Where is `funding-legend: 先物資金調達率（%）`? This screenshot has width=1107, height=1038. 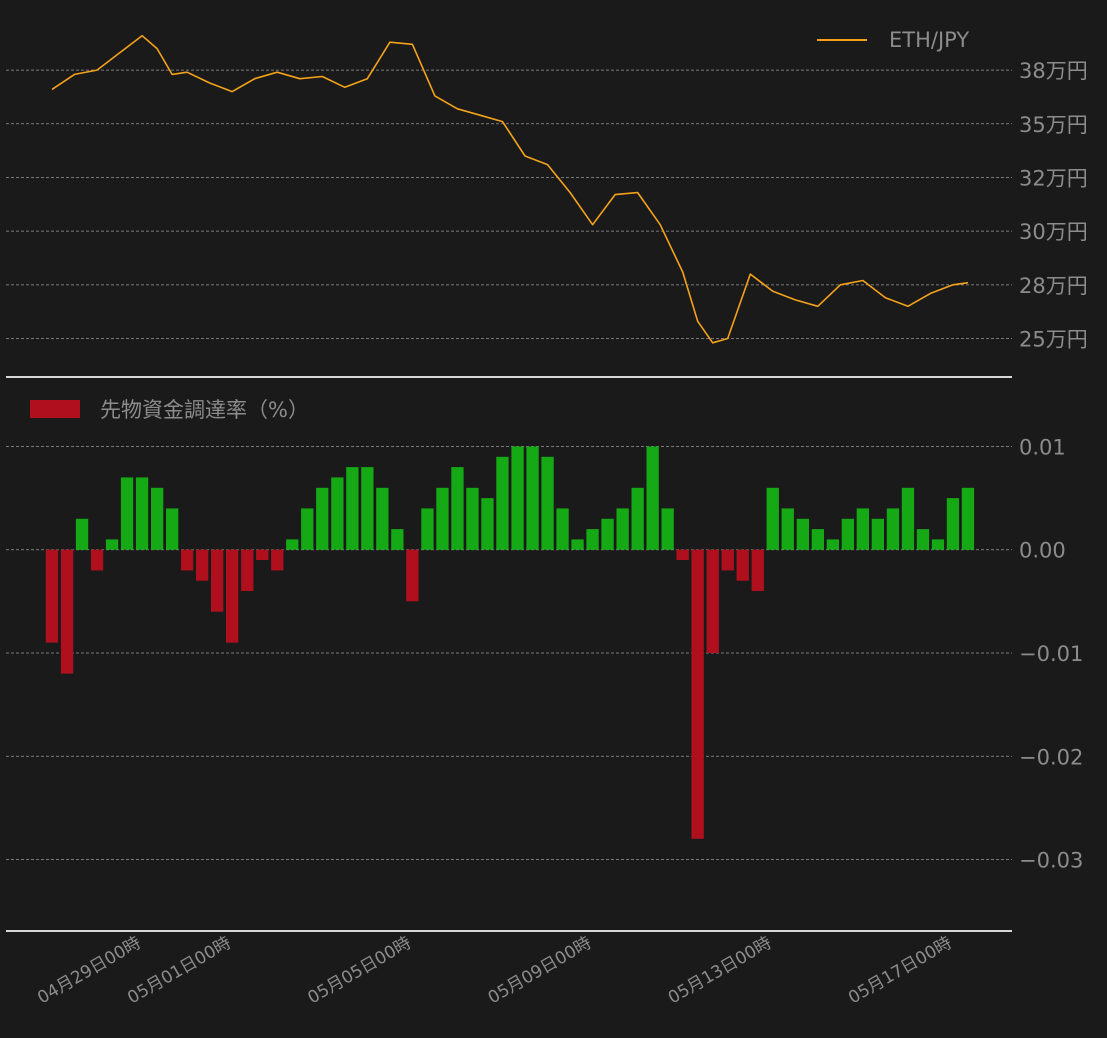 funding-legend: 先物資金調達率（%） is located at coordinates (169, 410).